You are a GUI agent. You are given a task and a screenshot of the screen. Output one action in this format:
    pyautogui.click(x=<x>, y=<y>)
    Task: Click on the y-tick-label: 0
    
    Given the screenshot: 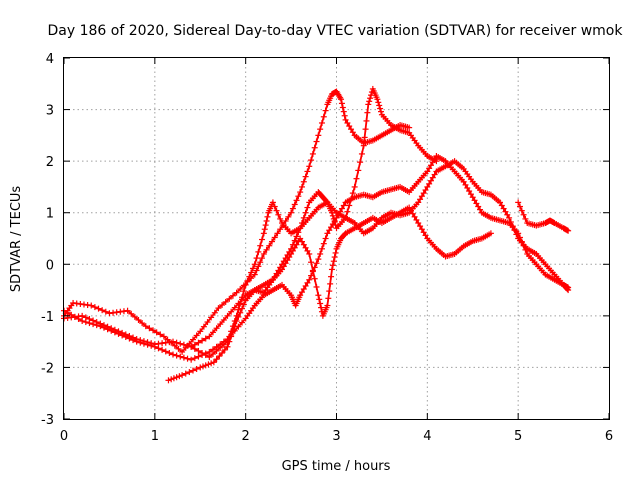 What is the action you would take?
    pyautogui.click(x=50, y=265)
    